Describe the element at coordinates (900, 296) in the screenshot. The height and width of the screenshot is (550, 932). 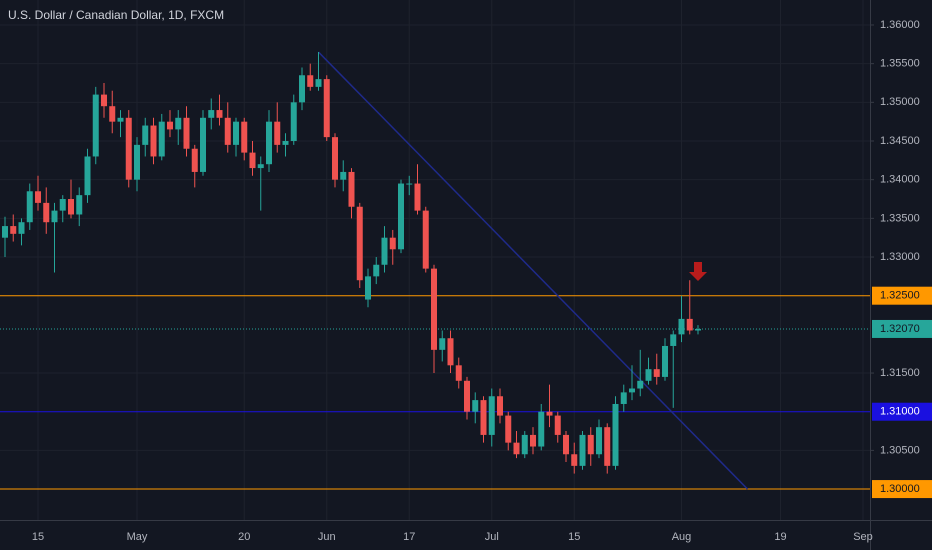
I see `level-label: 1.32500` at that location.